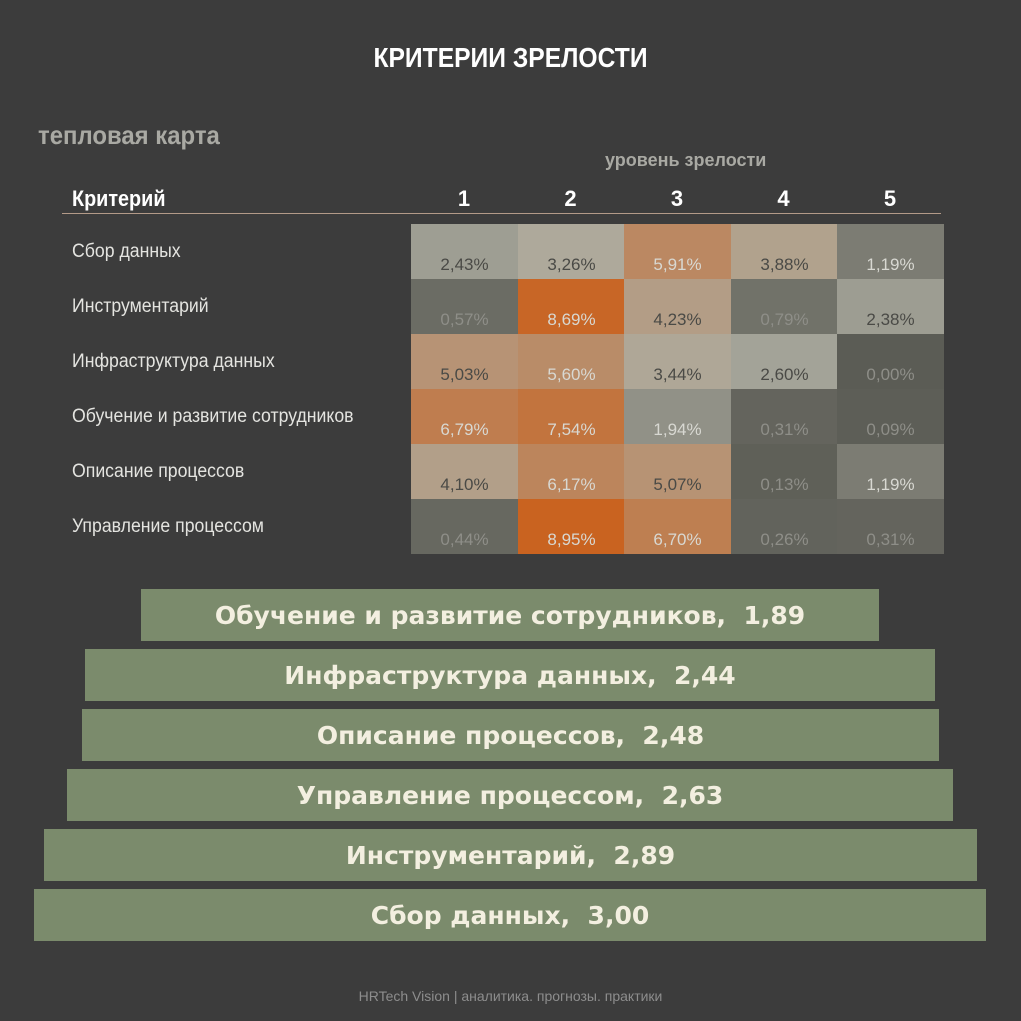  I want to click on pyramid-bar: Инфраструктура данных, 2,44, so click(510, 675).